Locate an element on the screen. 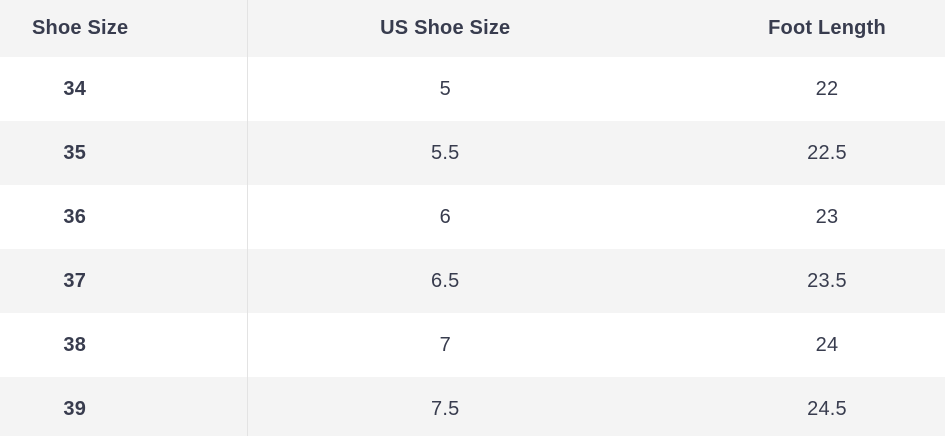 This screenshot has height=436, width=945. foot-length-cell: 23 is located at coordinates (827, 216).